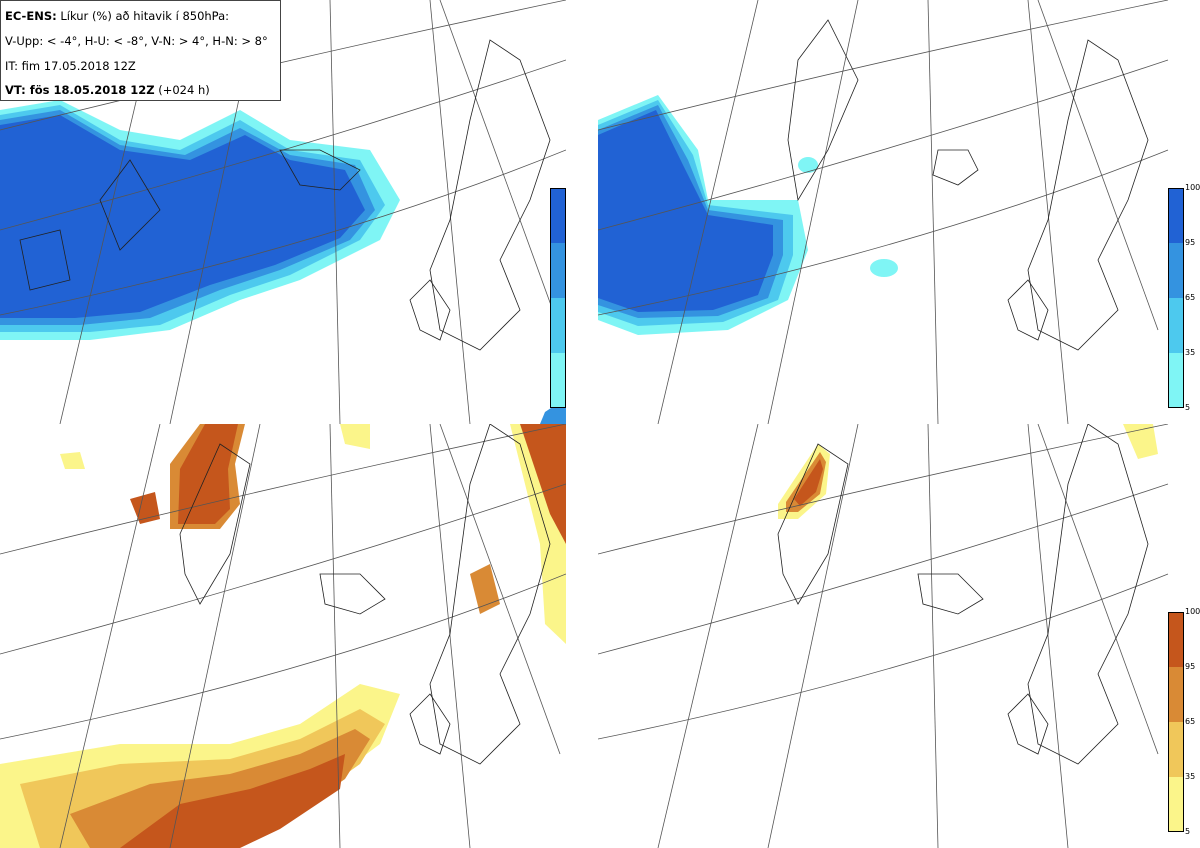 The width and height of the screenshot is (1200, 848). Describe the element at coordinates (70, 66) in the screenshot. I see `init-time-text: IT: fim 17.05.2018 12Z` at that location.